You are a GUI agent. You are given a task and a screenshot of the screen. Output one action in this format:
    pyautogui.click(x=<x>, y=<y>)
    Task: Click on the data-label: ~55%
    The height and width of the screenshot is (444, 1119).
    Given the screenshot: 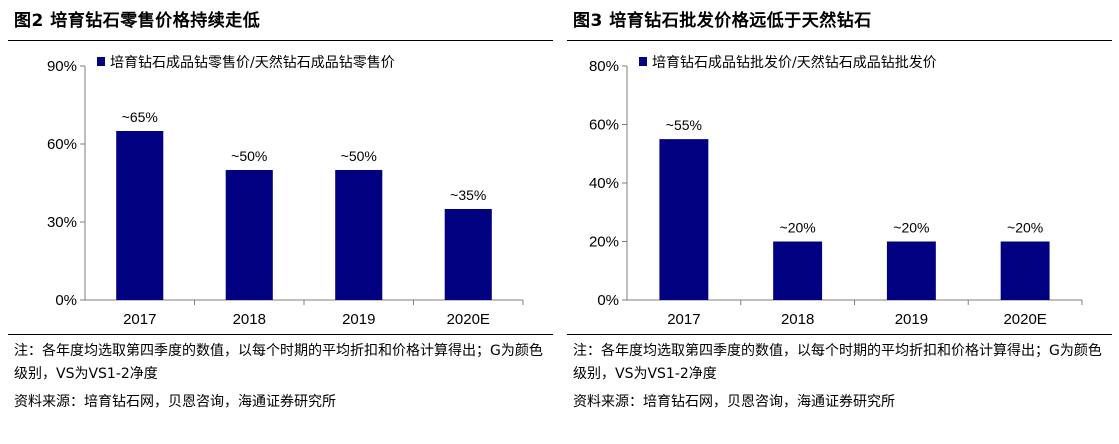 What is the action you would take?
    pyautogui.click(x=684, y=125)
    